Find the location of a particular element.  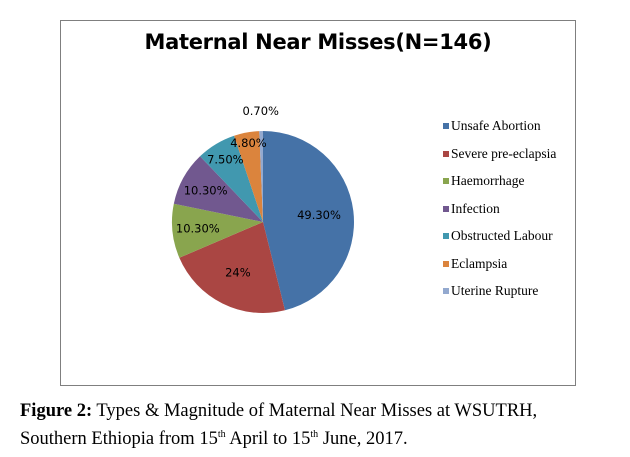

legend-item-unsafe-abortion: Unsafe Abortion is located at coordinates (499, 132).